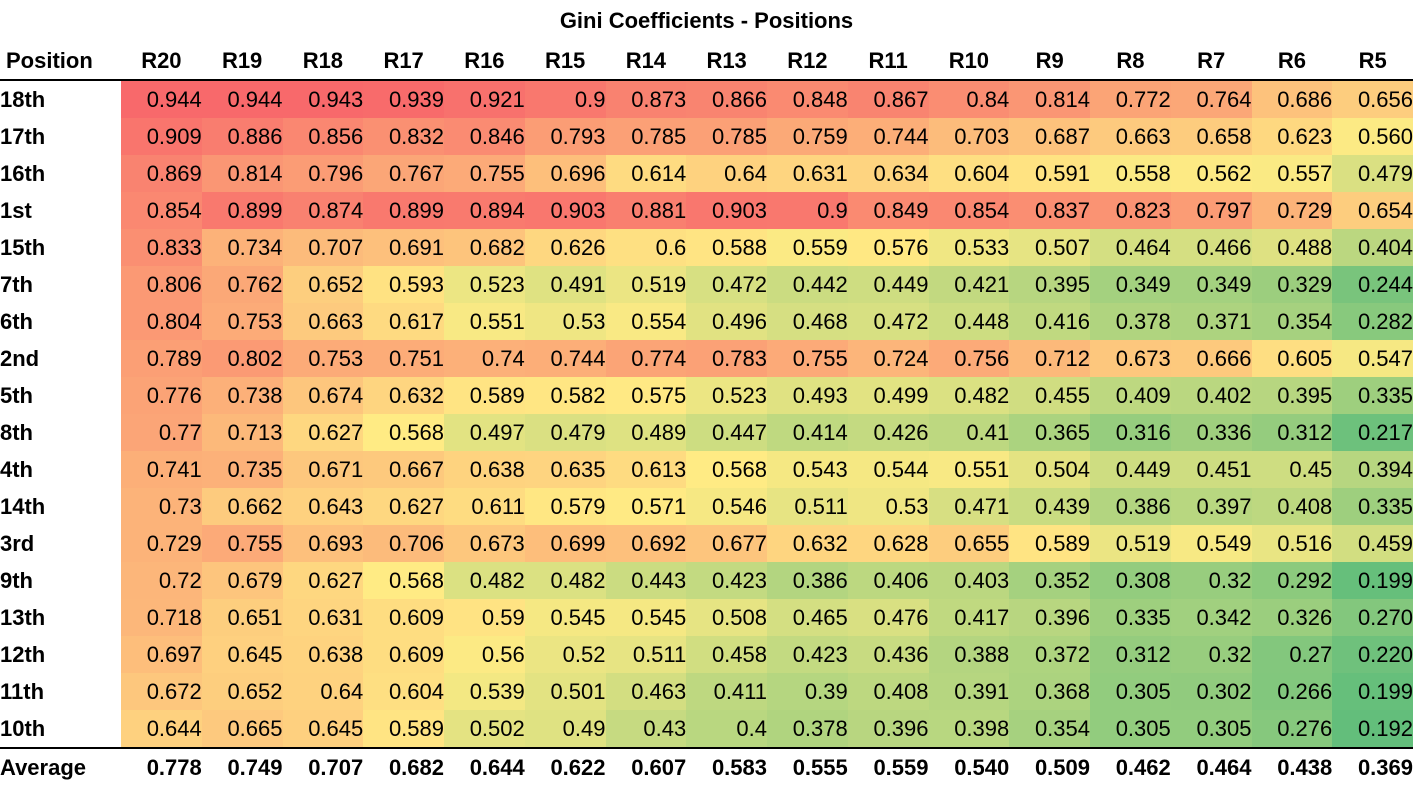 The height and width of the screenshot is (786, 1413). Describe the element at coordinates (807, 395) in the screenshot. I see `value-cell: 0.493` at that location.